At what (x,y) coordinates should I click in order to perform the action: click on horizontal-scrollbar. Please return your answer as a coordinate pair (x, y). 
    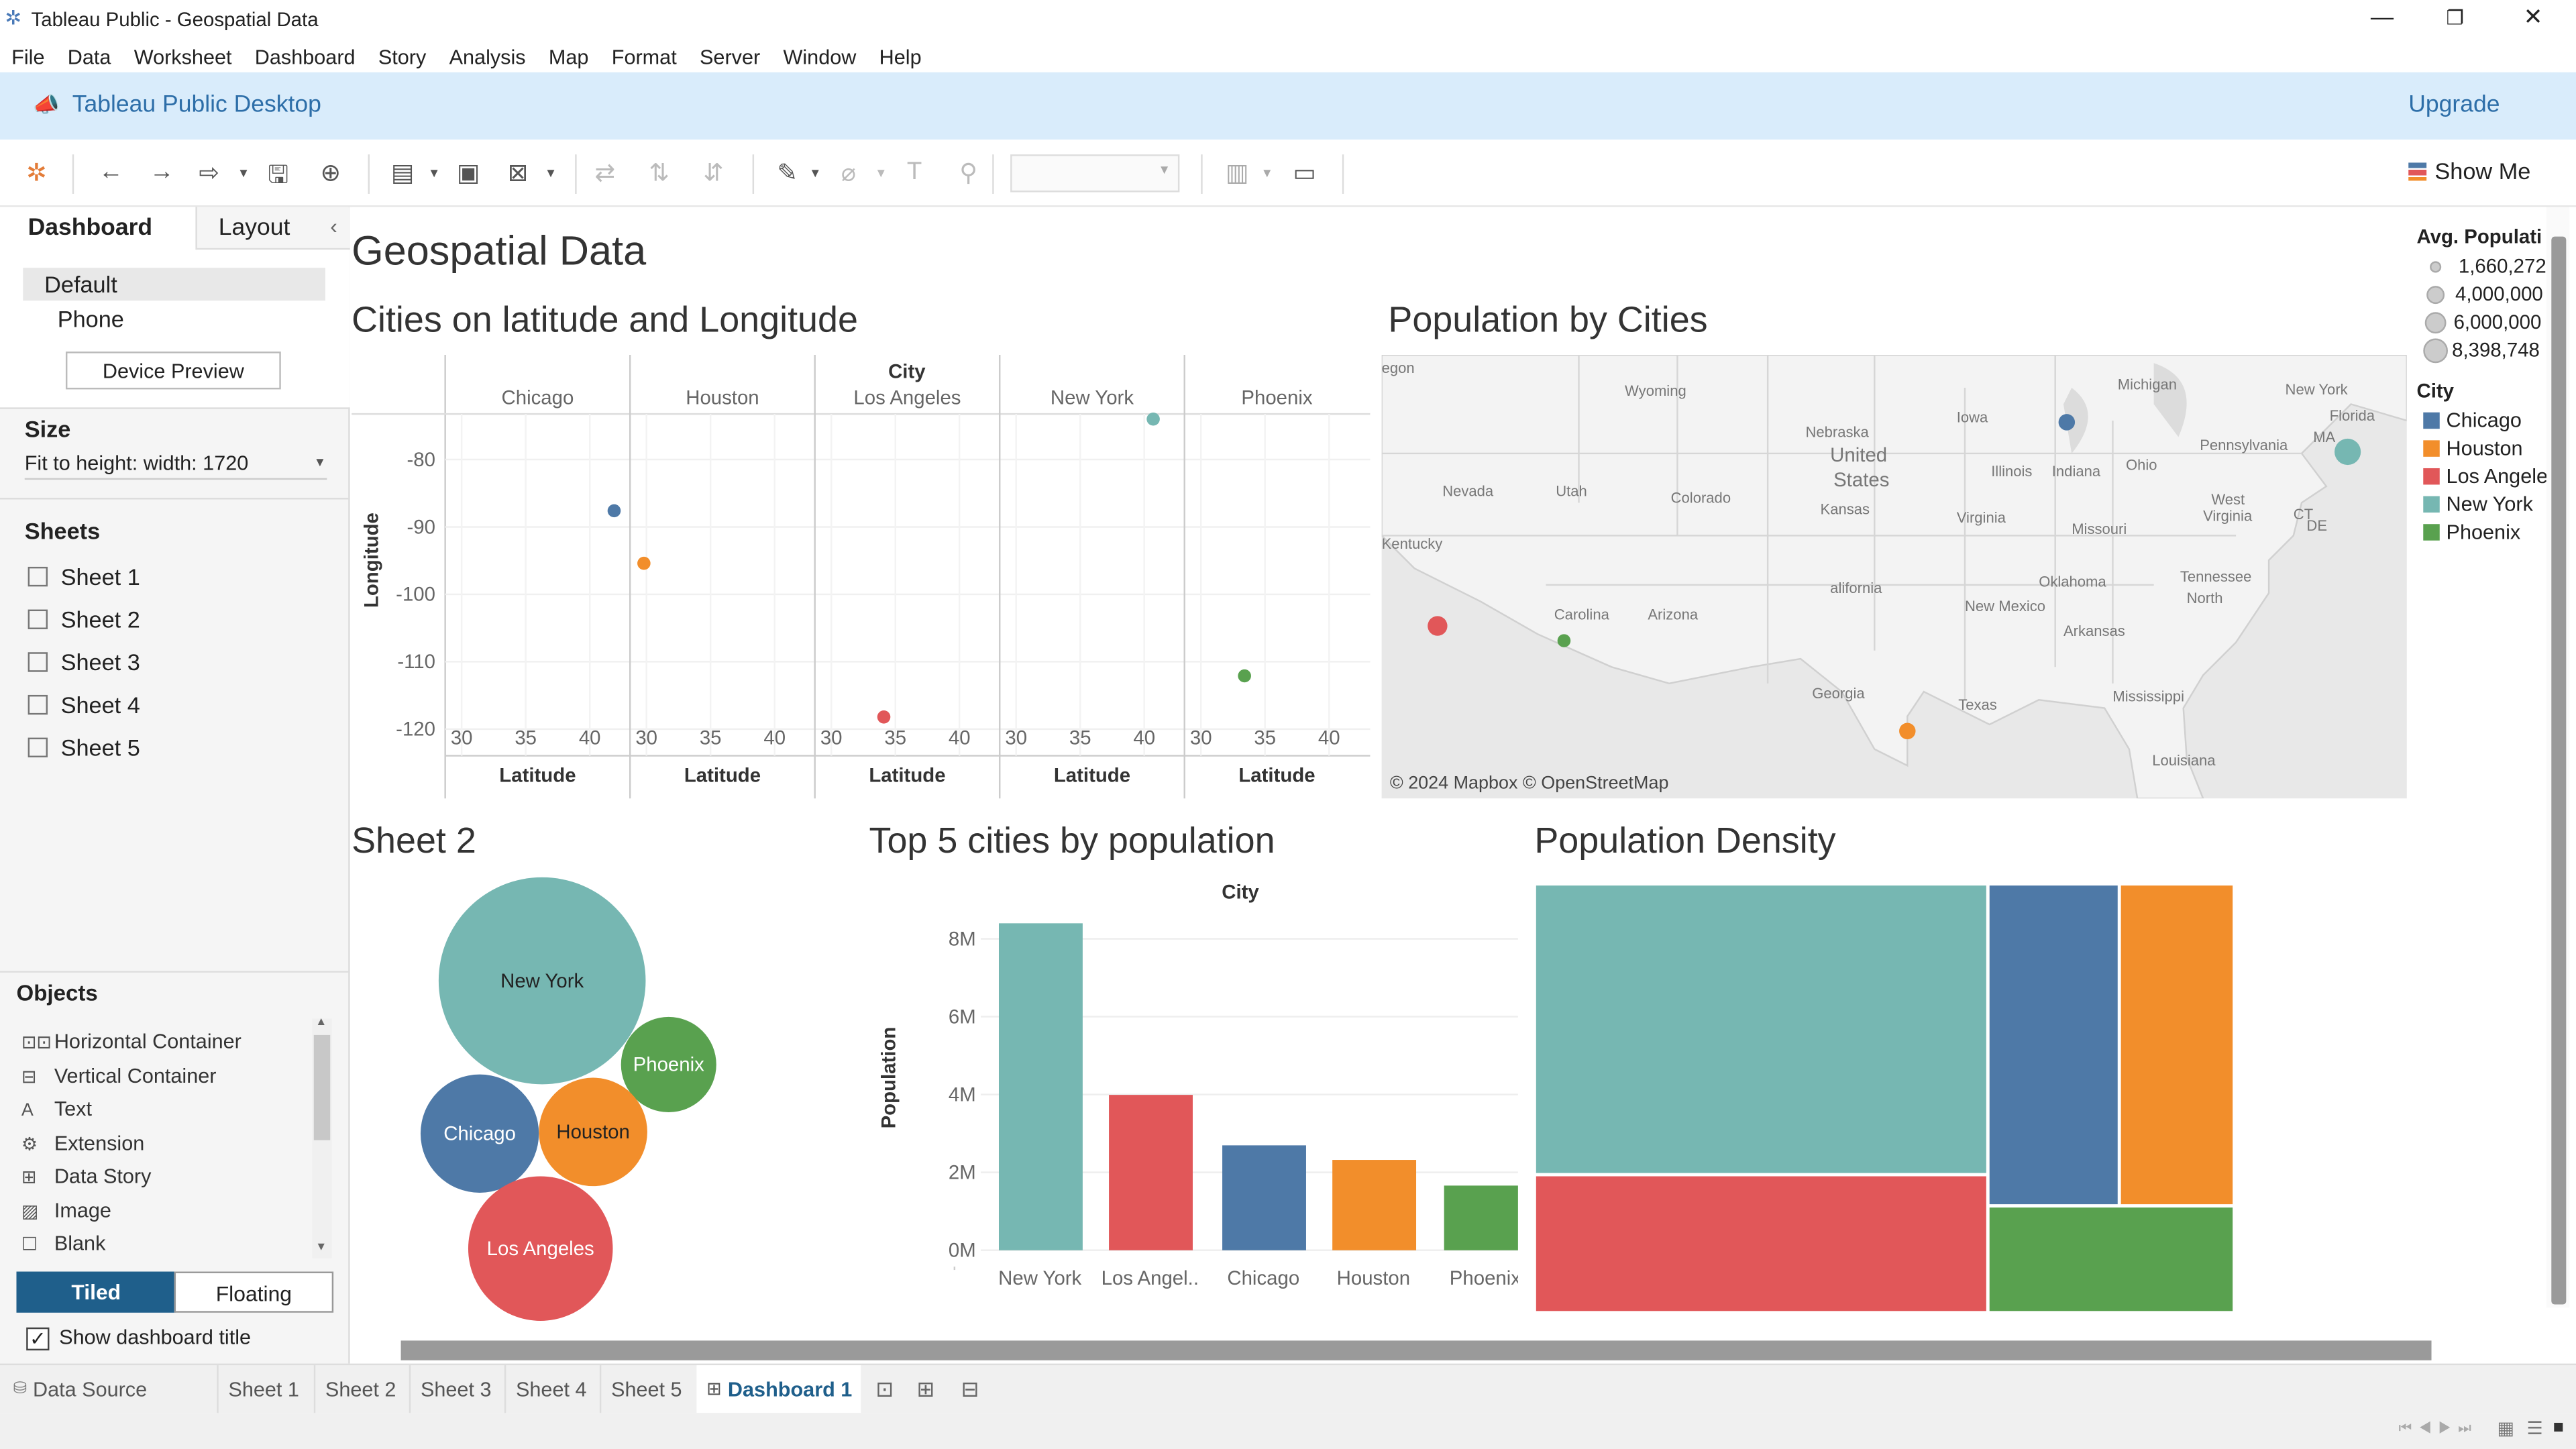
    Looking at the image, I should click on (1416, 1350).